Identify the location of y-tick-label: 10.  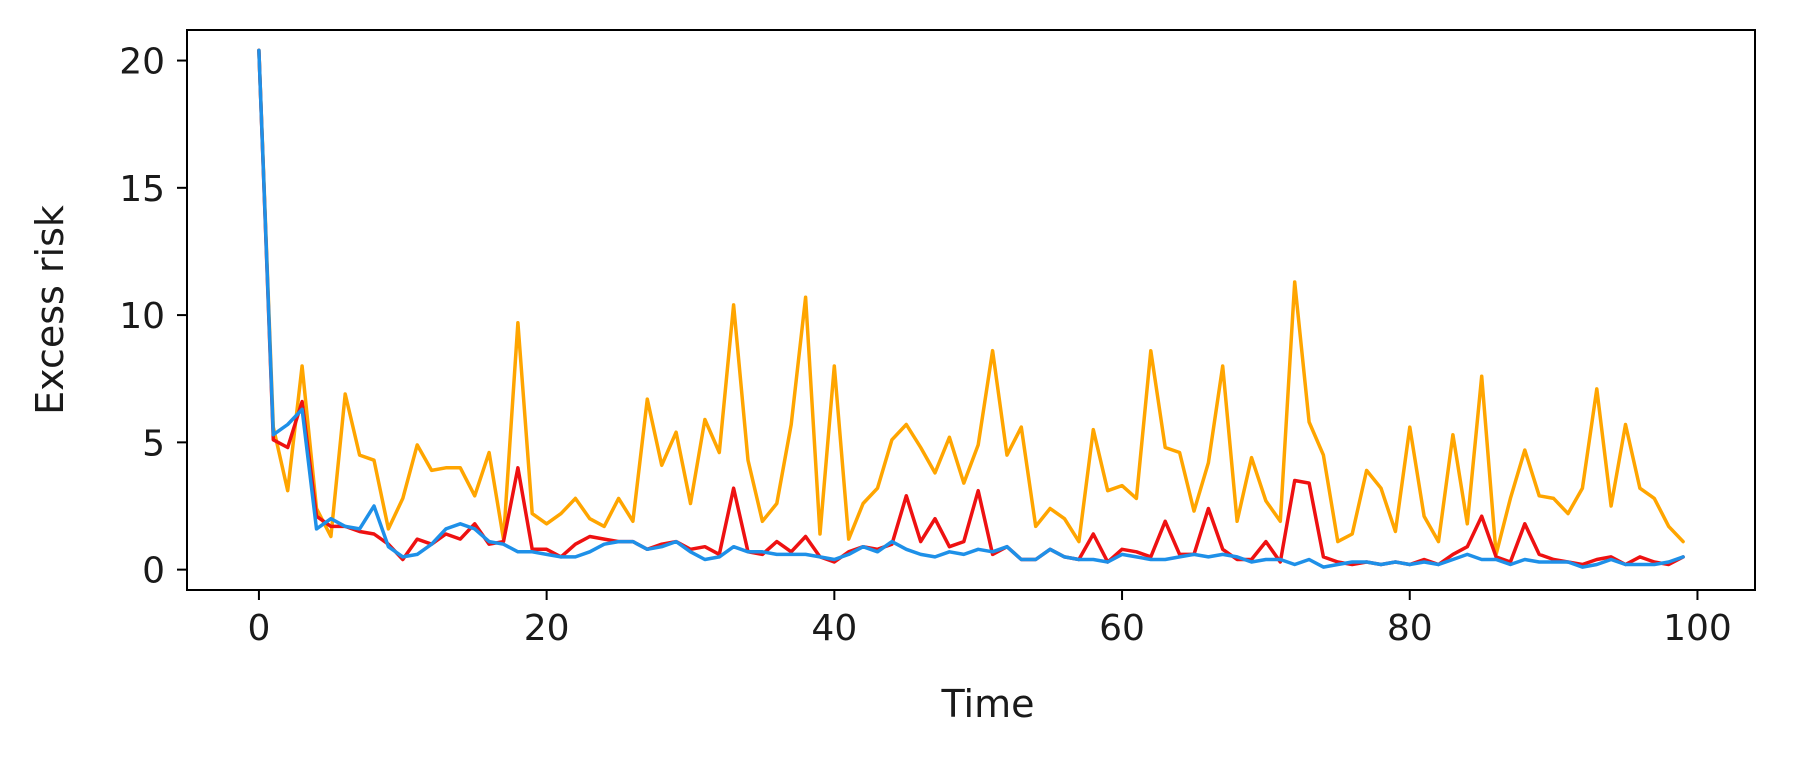
(142, 316).